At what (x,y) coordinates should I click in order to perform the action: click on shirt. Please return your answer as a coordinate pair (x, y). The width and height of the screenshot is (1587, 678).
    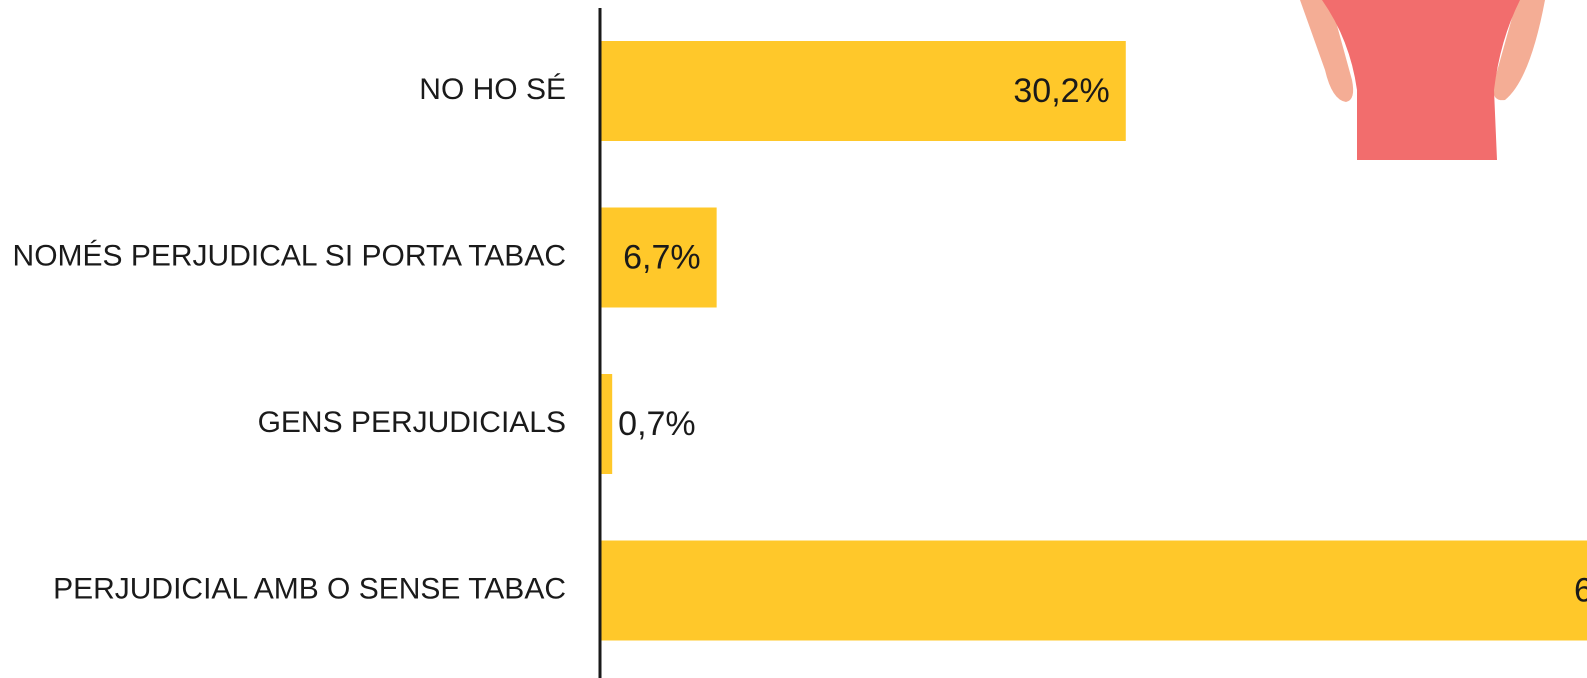
    Looking at the image, I should click on (1421, 80).